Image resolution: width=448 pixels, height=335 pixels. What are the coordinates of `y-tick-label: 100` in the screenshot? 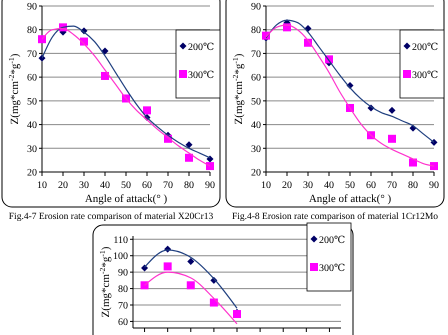 It's located at (120, 256).